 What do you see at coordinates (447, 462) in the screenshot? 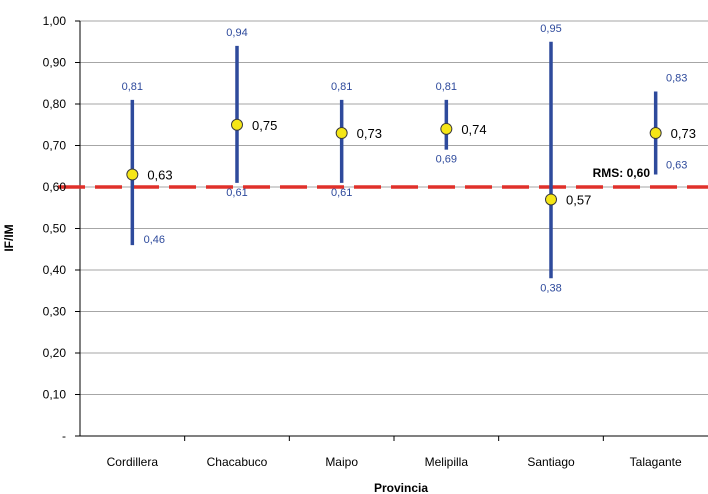
I see `x-tick-label: Melipilla` at bounding box center [447, 462].